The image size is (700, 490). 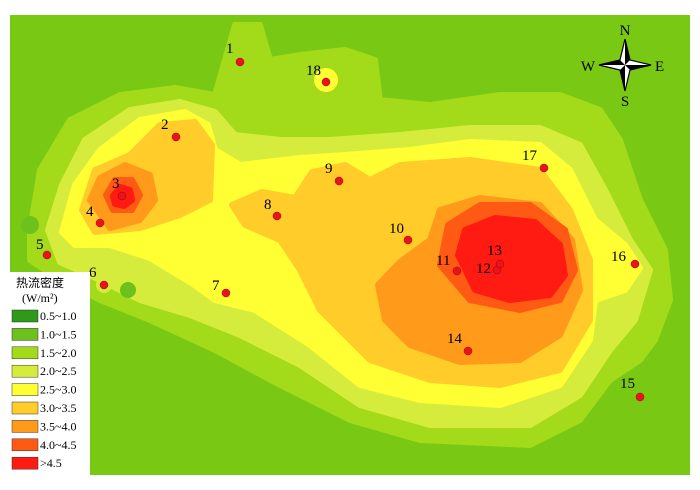 I want to click on compass: N E S W, so click(x=622, y=66).